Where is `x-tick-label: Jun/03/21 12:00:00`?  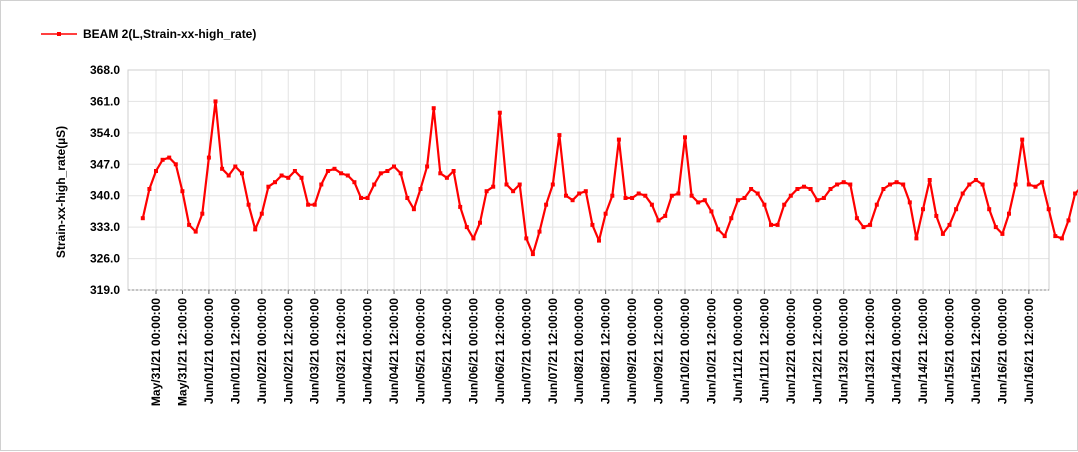
x-tick-label: Jun/03/21 12:00:00 is located at coordinates (341, 351).